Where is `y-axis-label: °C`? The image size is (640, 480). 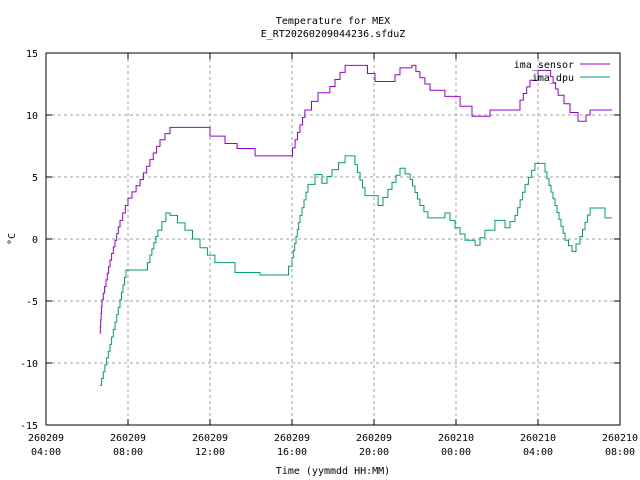
y-axis-label: °C is located at coordinates (12, 239).